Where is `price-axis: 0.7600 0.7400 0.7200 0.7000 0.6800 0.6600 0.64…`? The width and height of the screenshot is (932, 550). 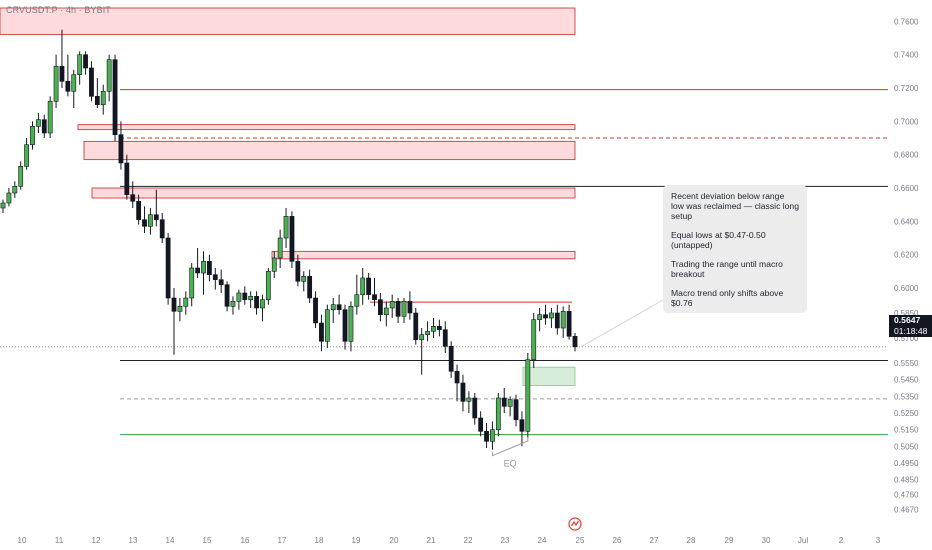
price-axis: 0.7600 0.7400 0.7200 0.7000 0.6800 0.6600 0.64… is located at coordinates (906, 265).